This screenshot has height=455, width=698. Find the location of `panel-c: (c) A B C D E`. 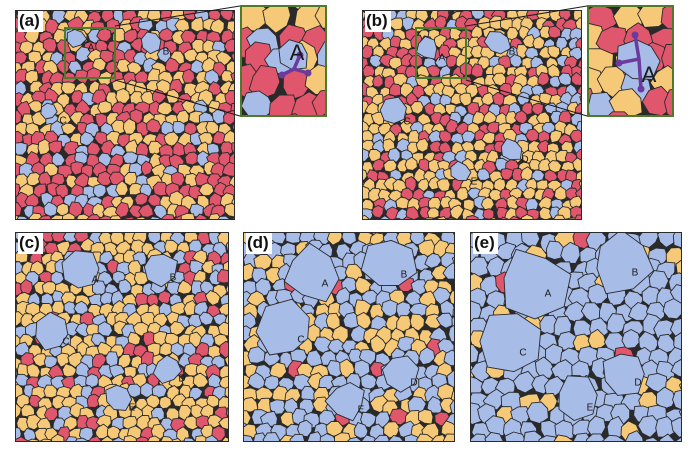

panel-c: (c) A B C D E is located at coordinates (122, 337).